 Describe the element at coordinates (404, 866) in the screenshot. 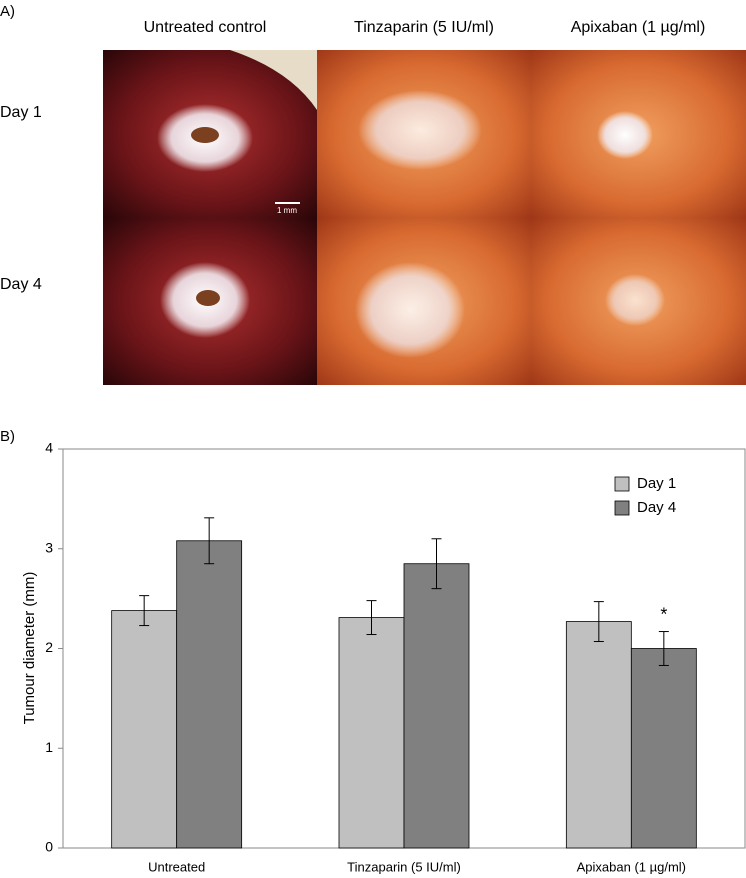

I see `x-tick-label: Tinzaparin (5 IU/ml)` at that location.